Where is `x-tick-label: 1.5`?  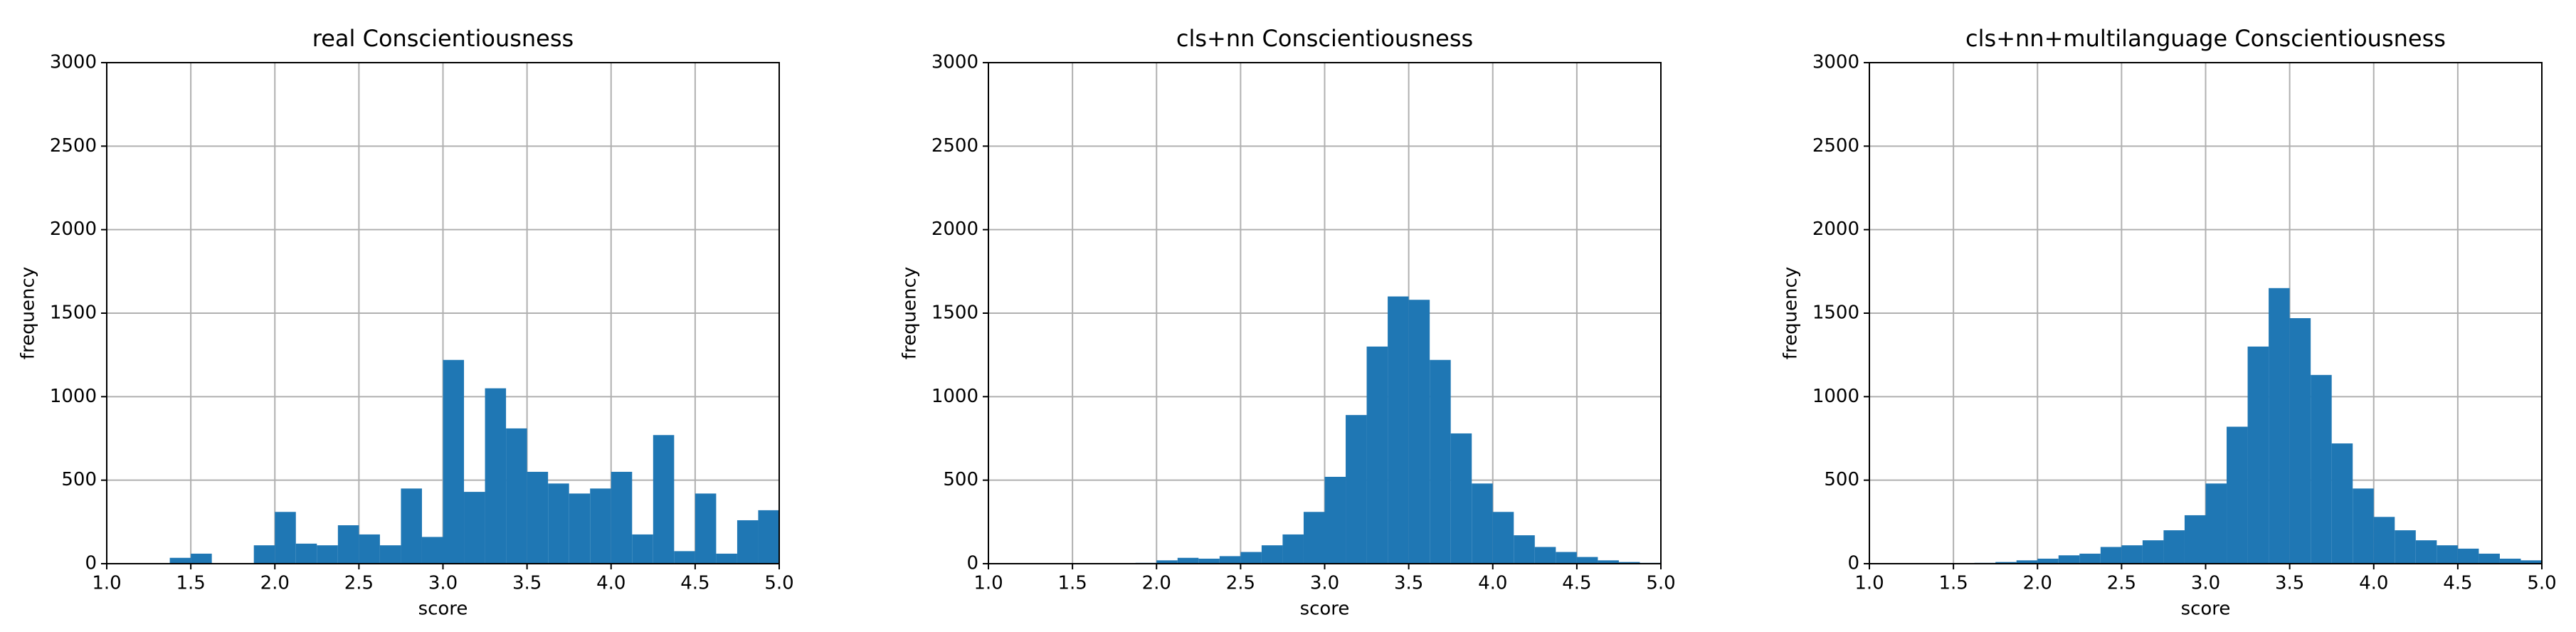 x-tick-label: 1.5 is located at coordinates (1072, 583).